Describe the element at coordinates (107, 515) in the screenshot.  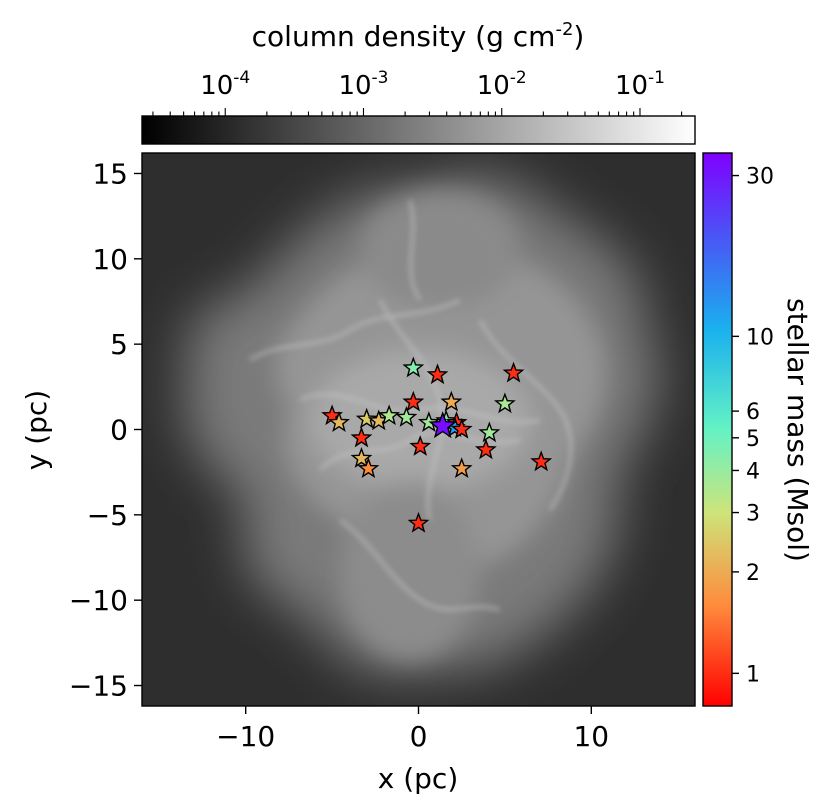
I see `y-tick-label: −5` at that location.